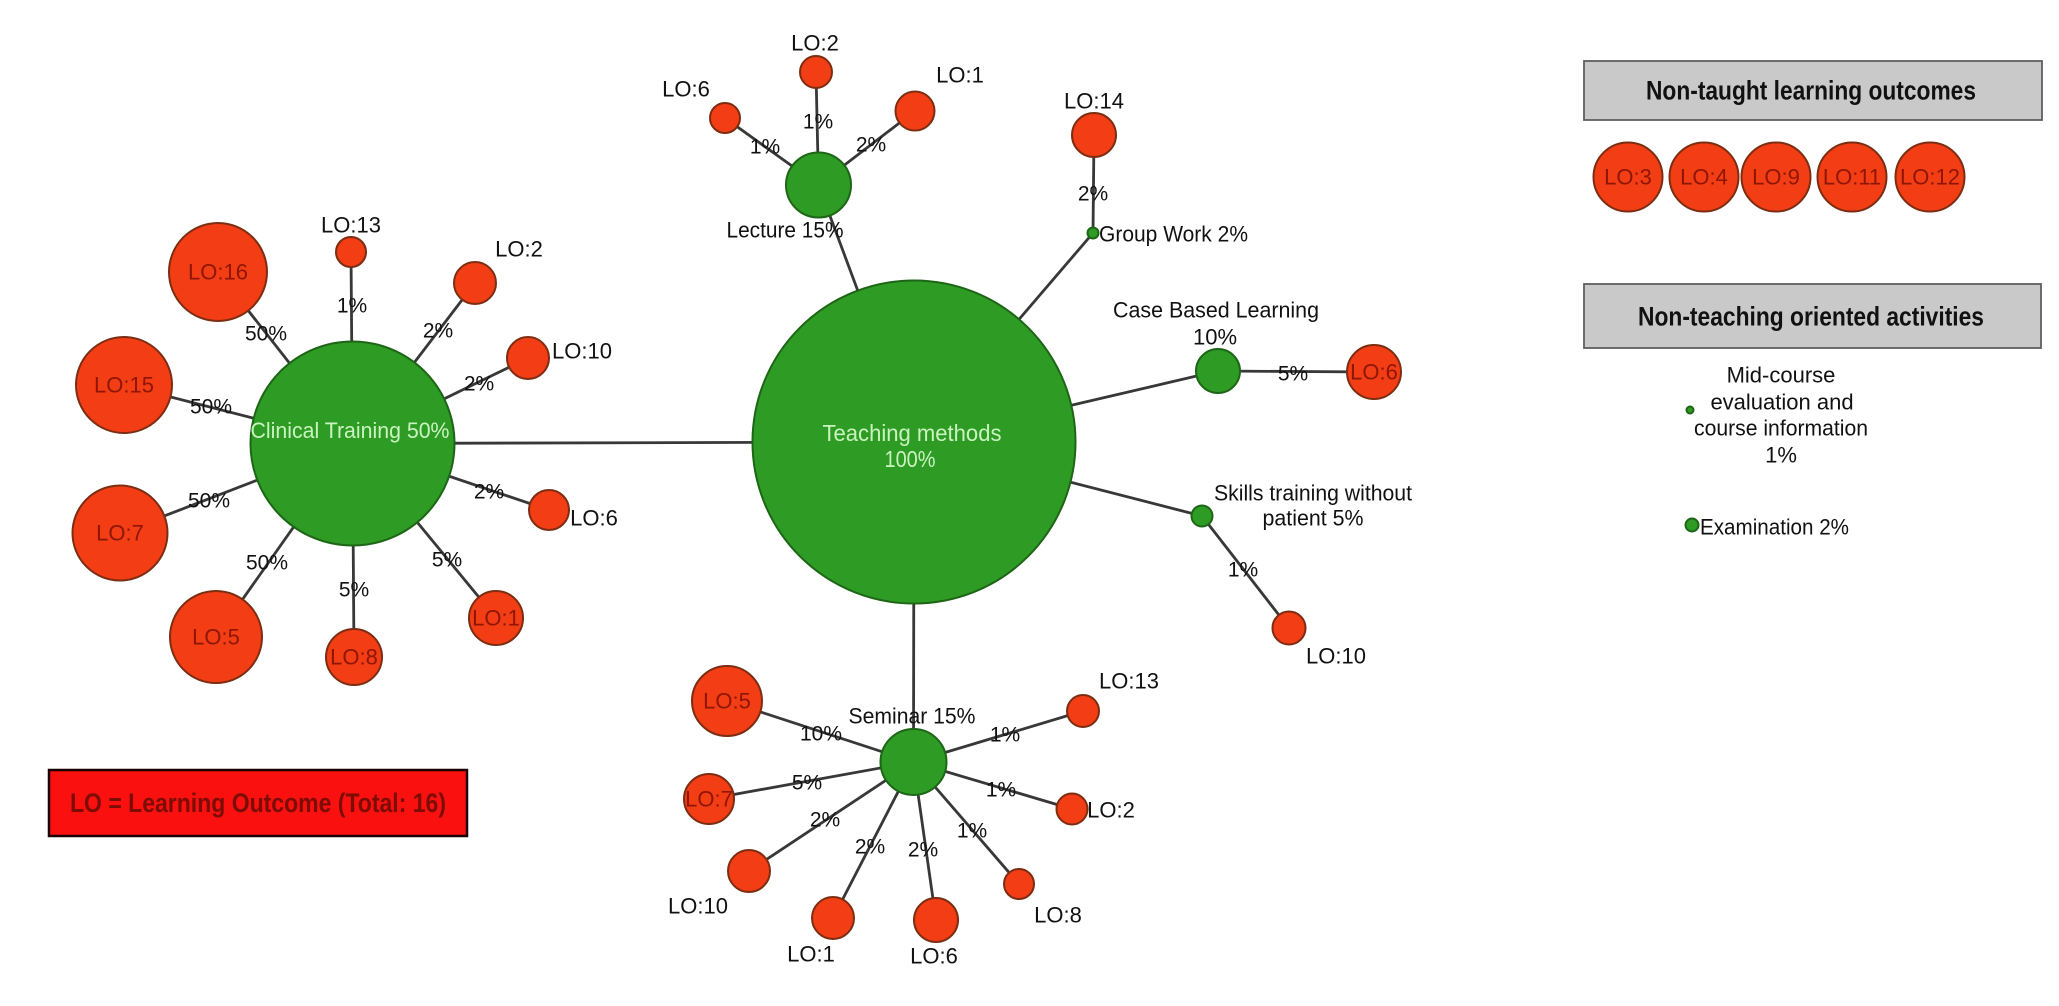  I want to click on svg-text: Group Work 2%, so click(1173, 234).